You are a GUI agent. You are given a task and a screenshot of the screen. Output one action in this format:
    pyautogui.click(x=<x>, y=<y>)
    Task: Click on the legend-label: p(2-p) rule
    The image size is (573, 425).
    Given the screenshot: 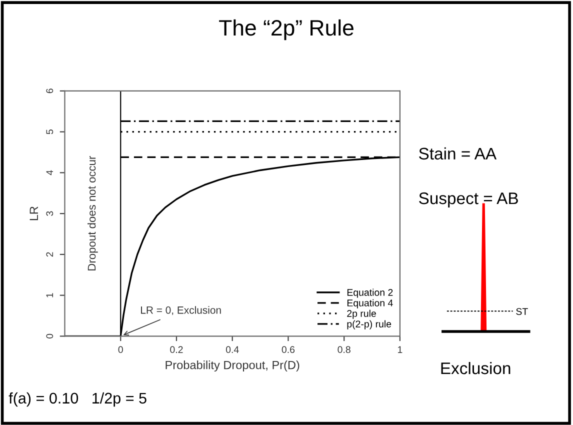 What is the action you would take?
    pyautogui.click(x=369, y=325)
    